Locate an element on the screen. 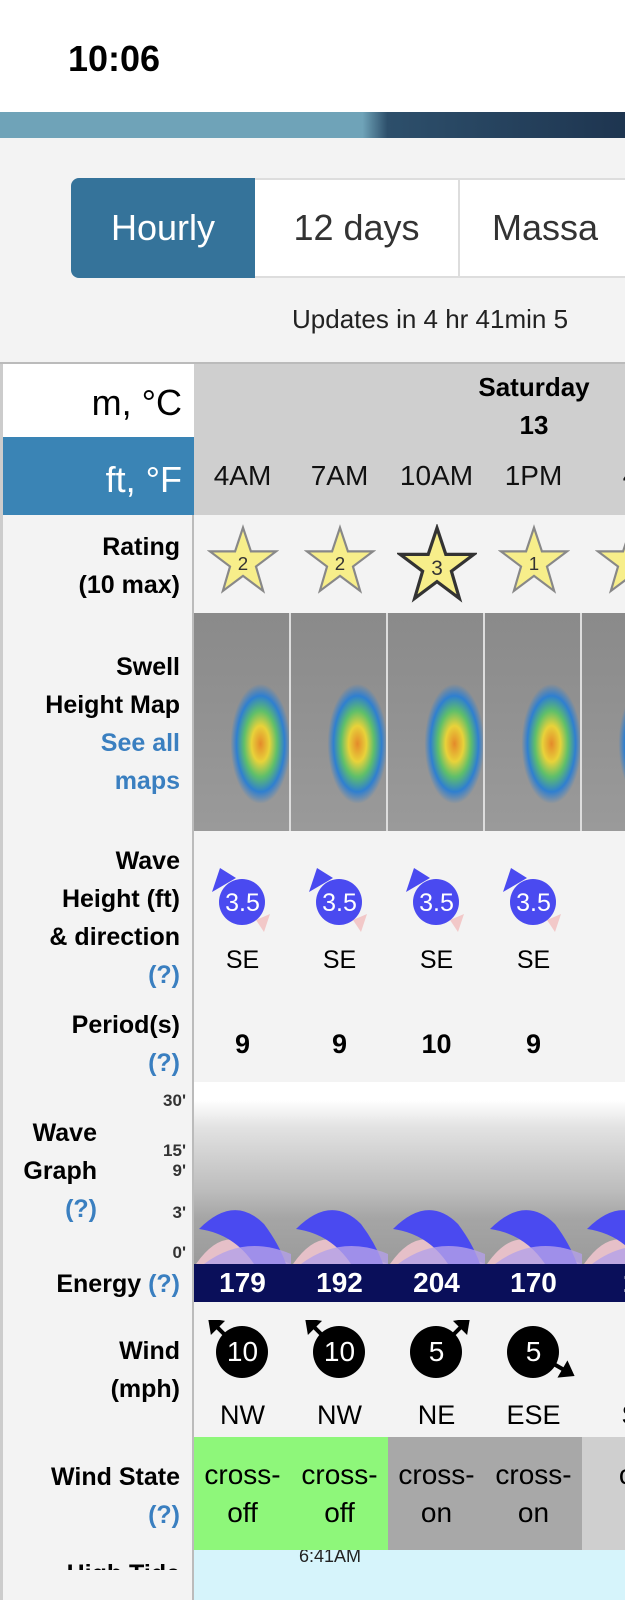 The width and height of the screenshot is (625, 1600). hour-text: 1PM is located at coordinates (533, 475).